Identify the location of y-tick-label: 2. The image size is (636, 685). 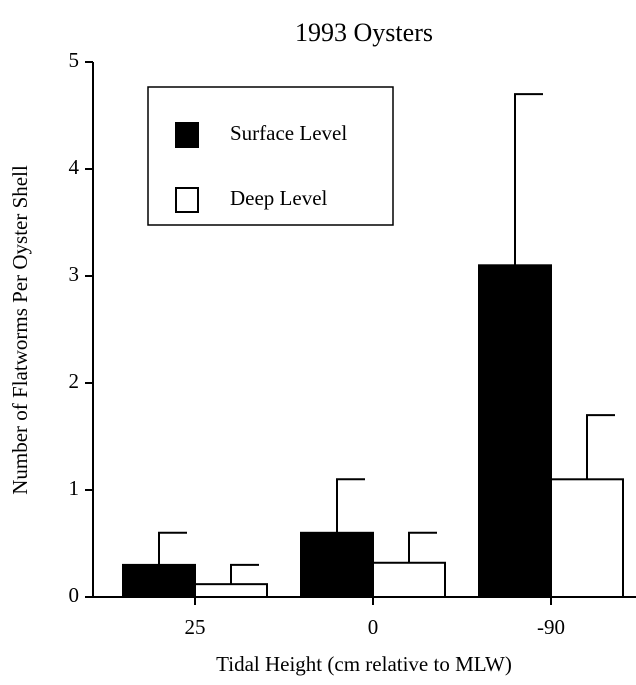
(74, 381).